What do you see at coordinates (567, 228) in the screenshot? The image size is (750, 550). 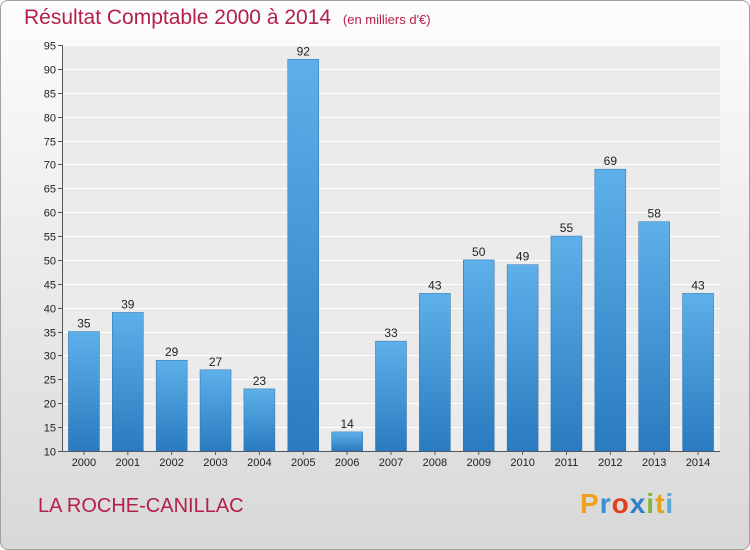 I see `bar-value-label: 55` at bounding box center [567, 228].